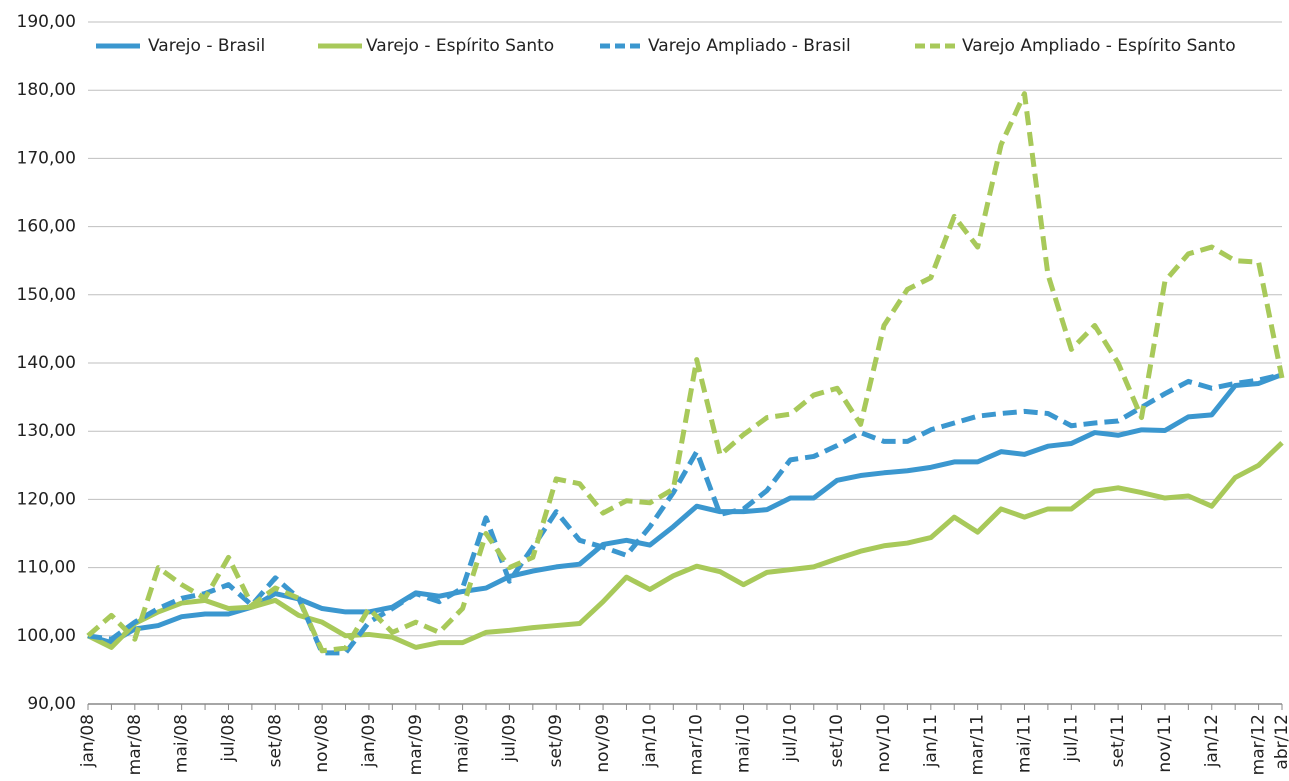 The height and width of the screenshot is (781, 1289). Describe the element at coordinates (790, 738) in the screenshot. I see `x-tick-label: jul/10` at that location.